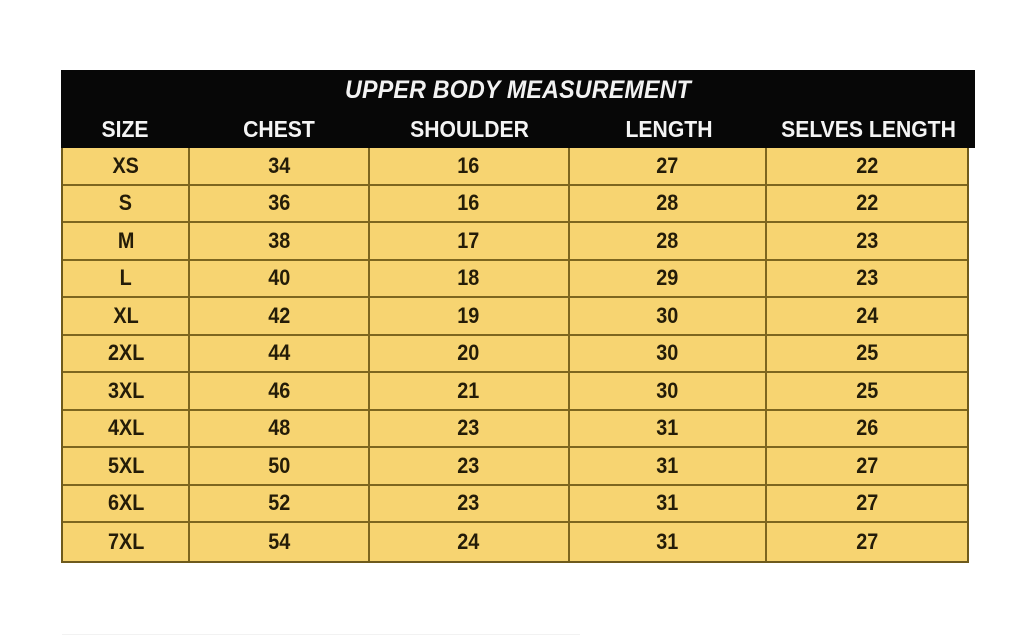  I want to click on cell-size-value: 3XL, so click(125, 390).